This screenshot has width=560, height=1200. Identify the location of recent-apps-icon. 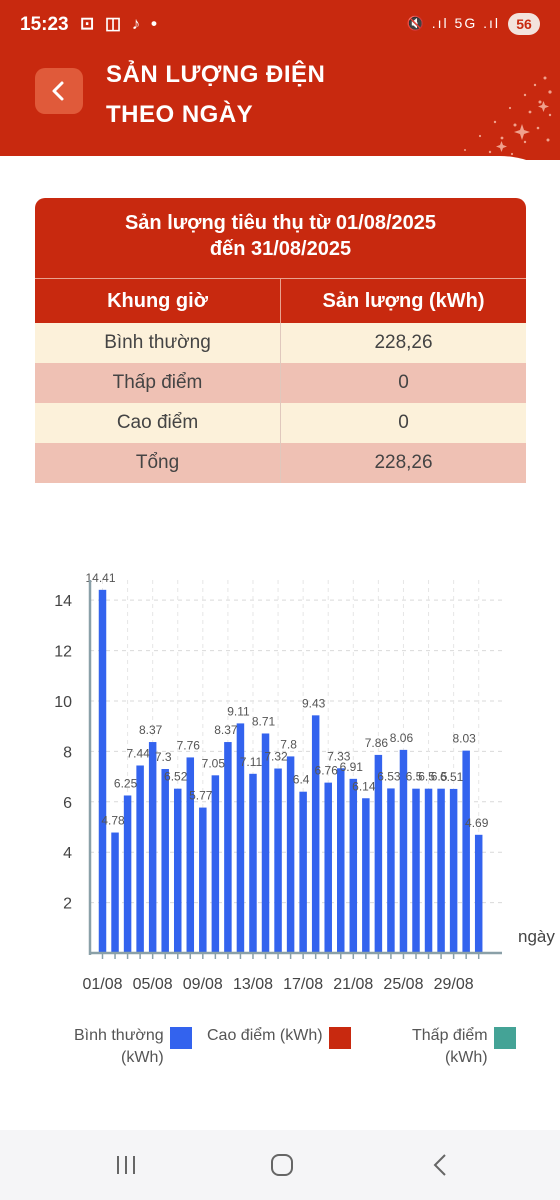
(126, 1165).